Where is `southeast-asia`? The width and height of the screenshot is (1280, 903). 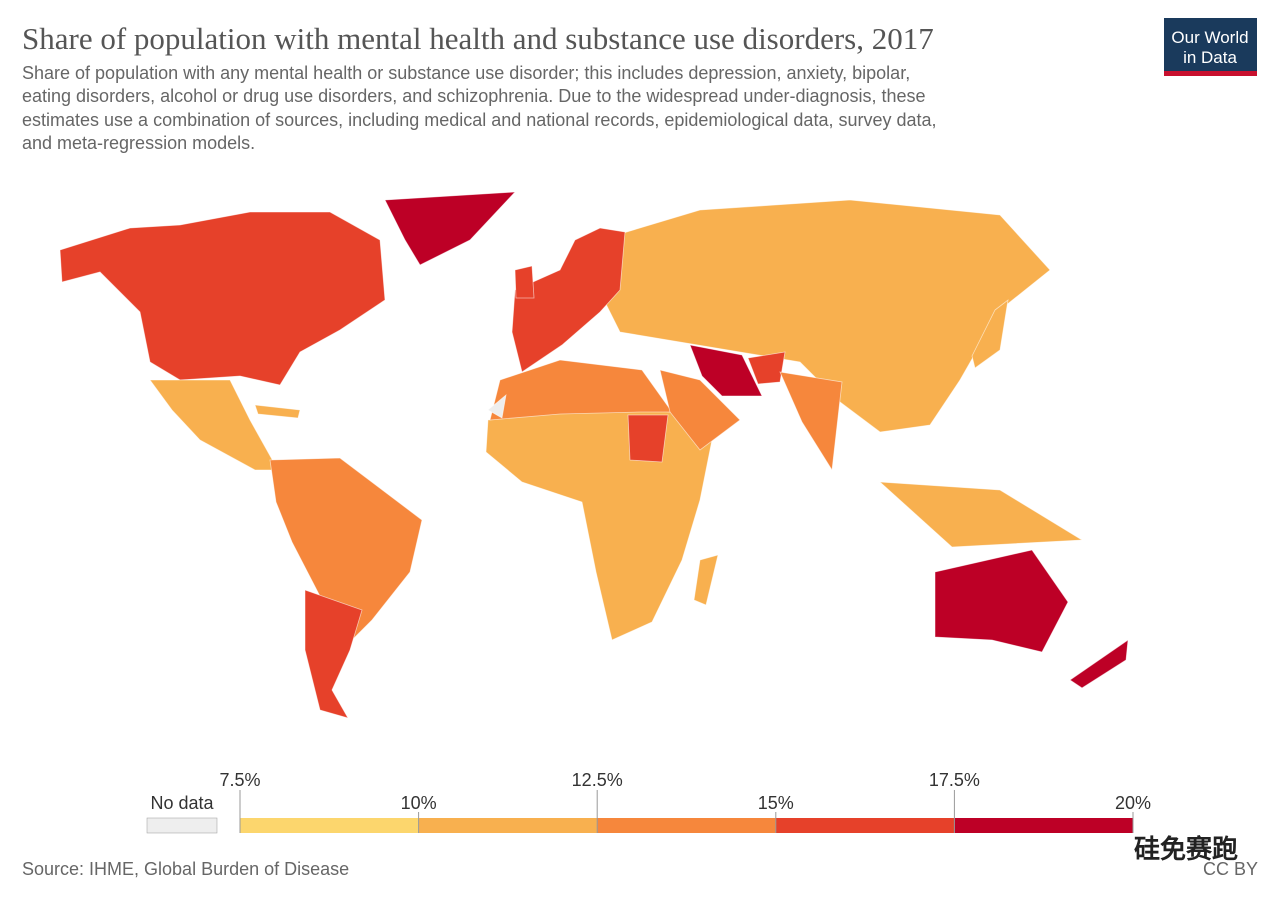 southeast-asia is located at coordinates (981, 514).